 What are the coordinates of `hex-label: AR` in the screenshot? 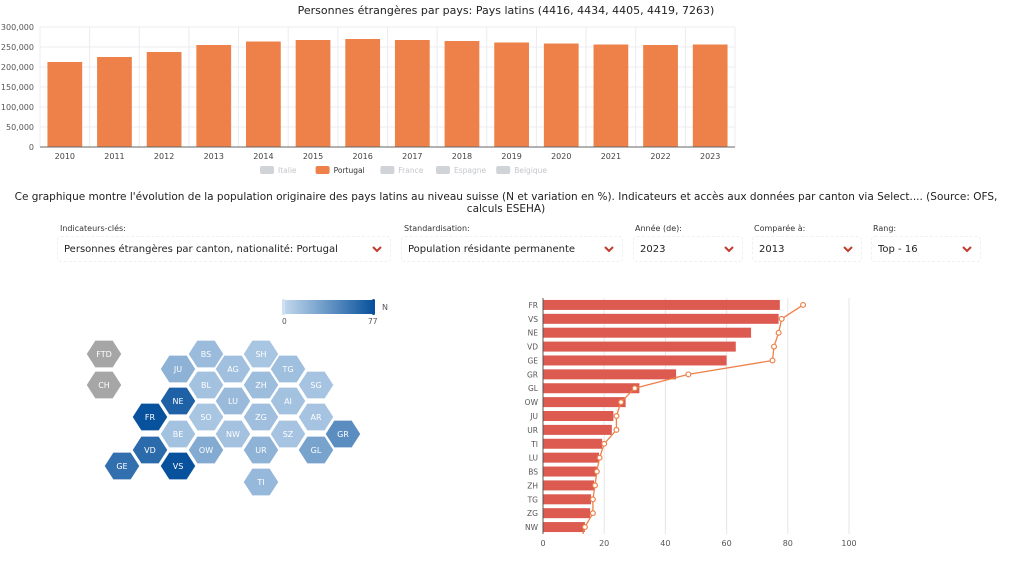 It's located at (315, 417).